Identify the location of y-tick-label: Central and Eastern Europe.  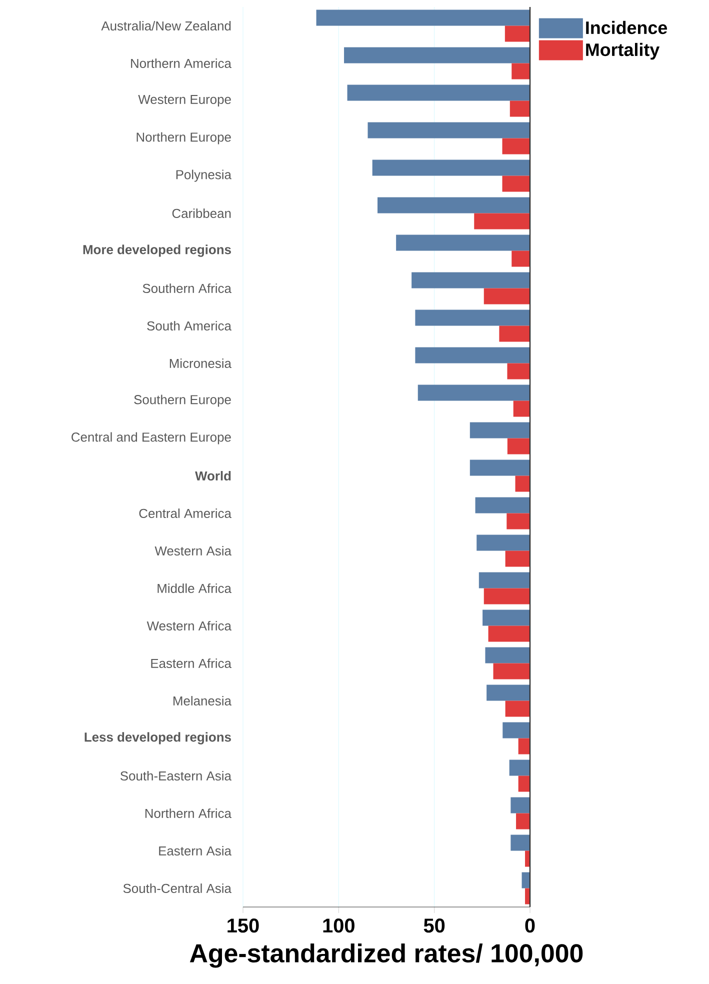
(151, 438).